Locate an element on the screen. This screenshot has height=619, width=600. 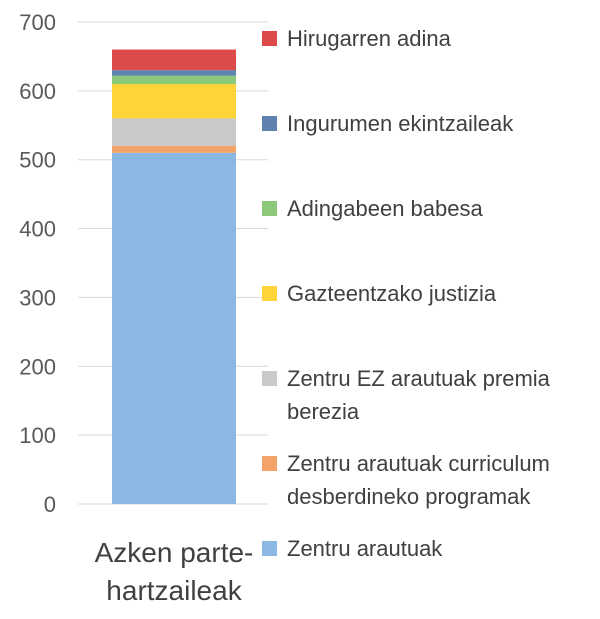
legend-item: Zentru arautuak is located at coordinates (424, 548).